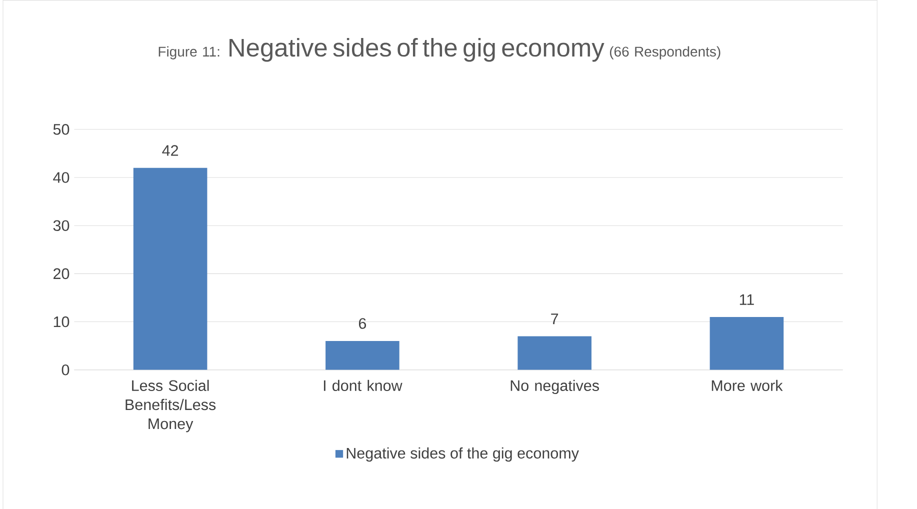 This screenshot has width=917, height=509. Describe the element at coordinates (61, 177) in the screenshot. I see `y-tick-label: 40` at that location.